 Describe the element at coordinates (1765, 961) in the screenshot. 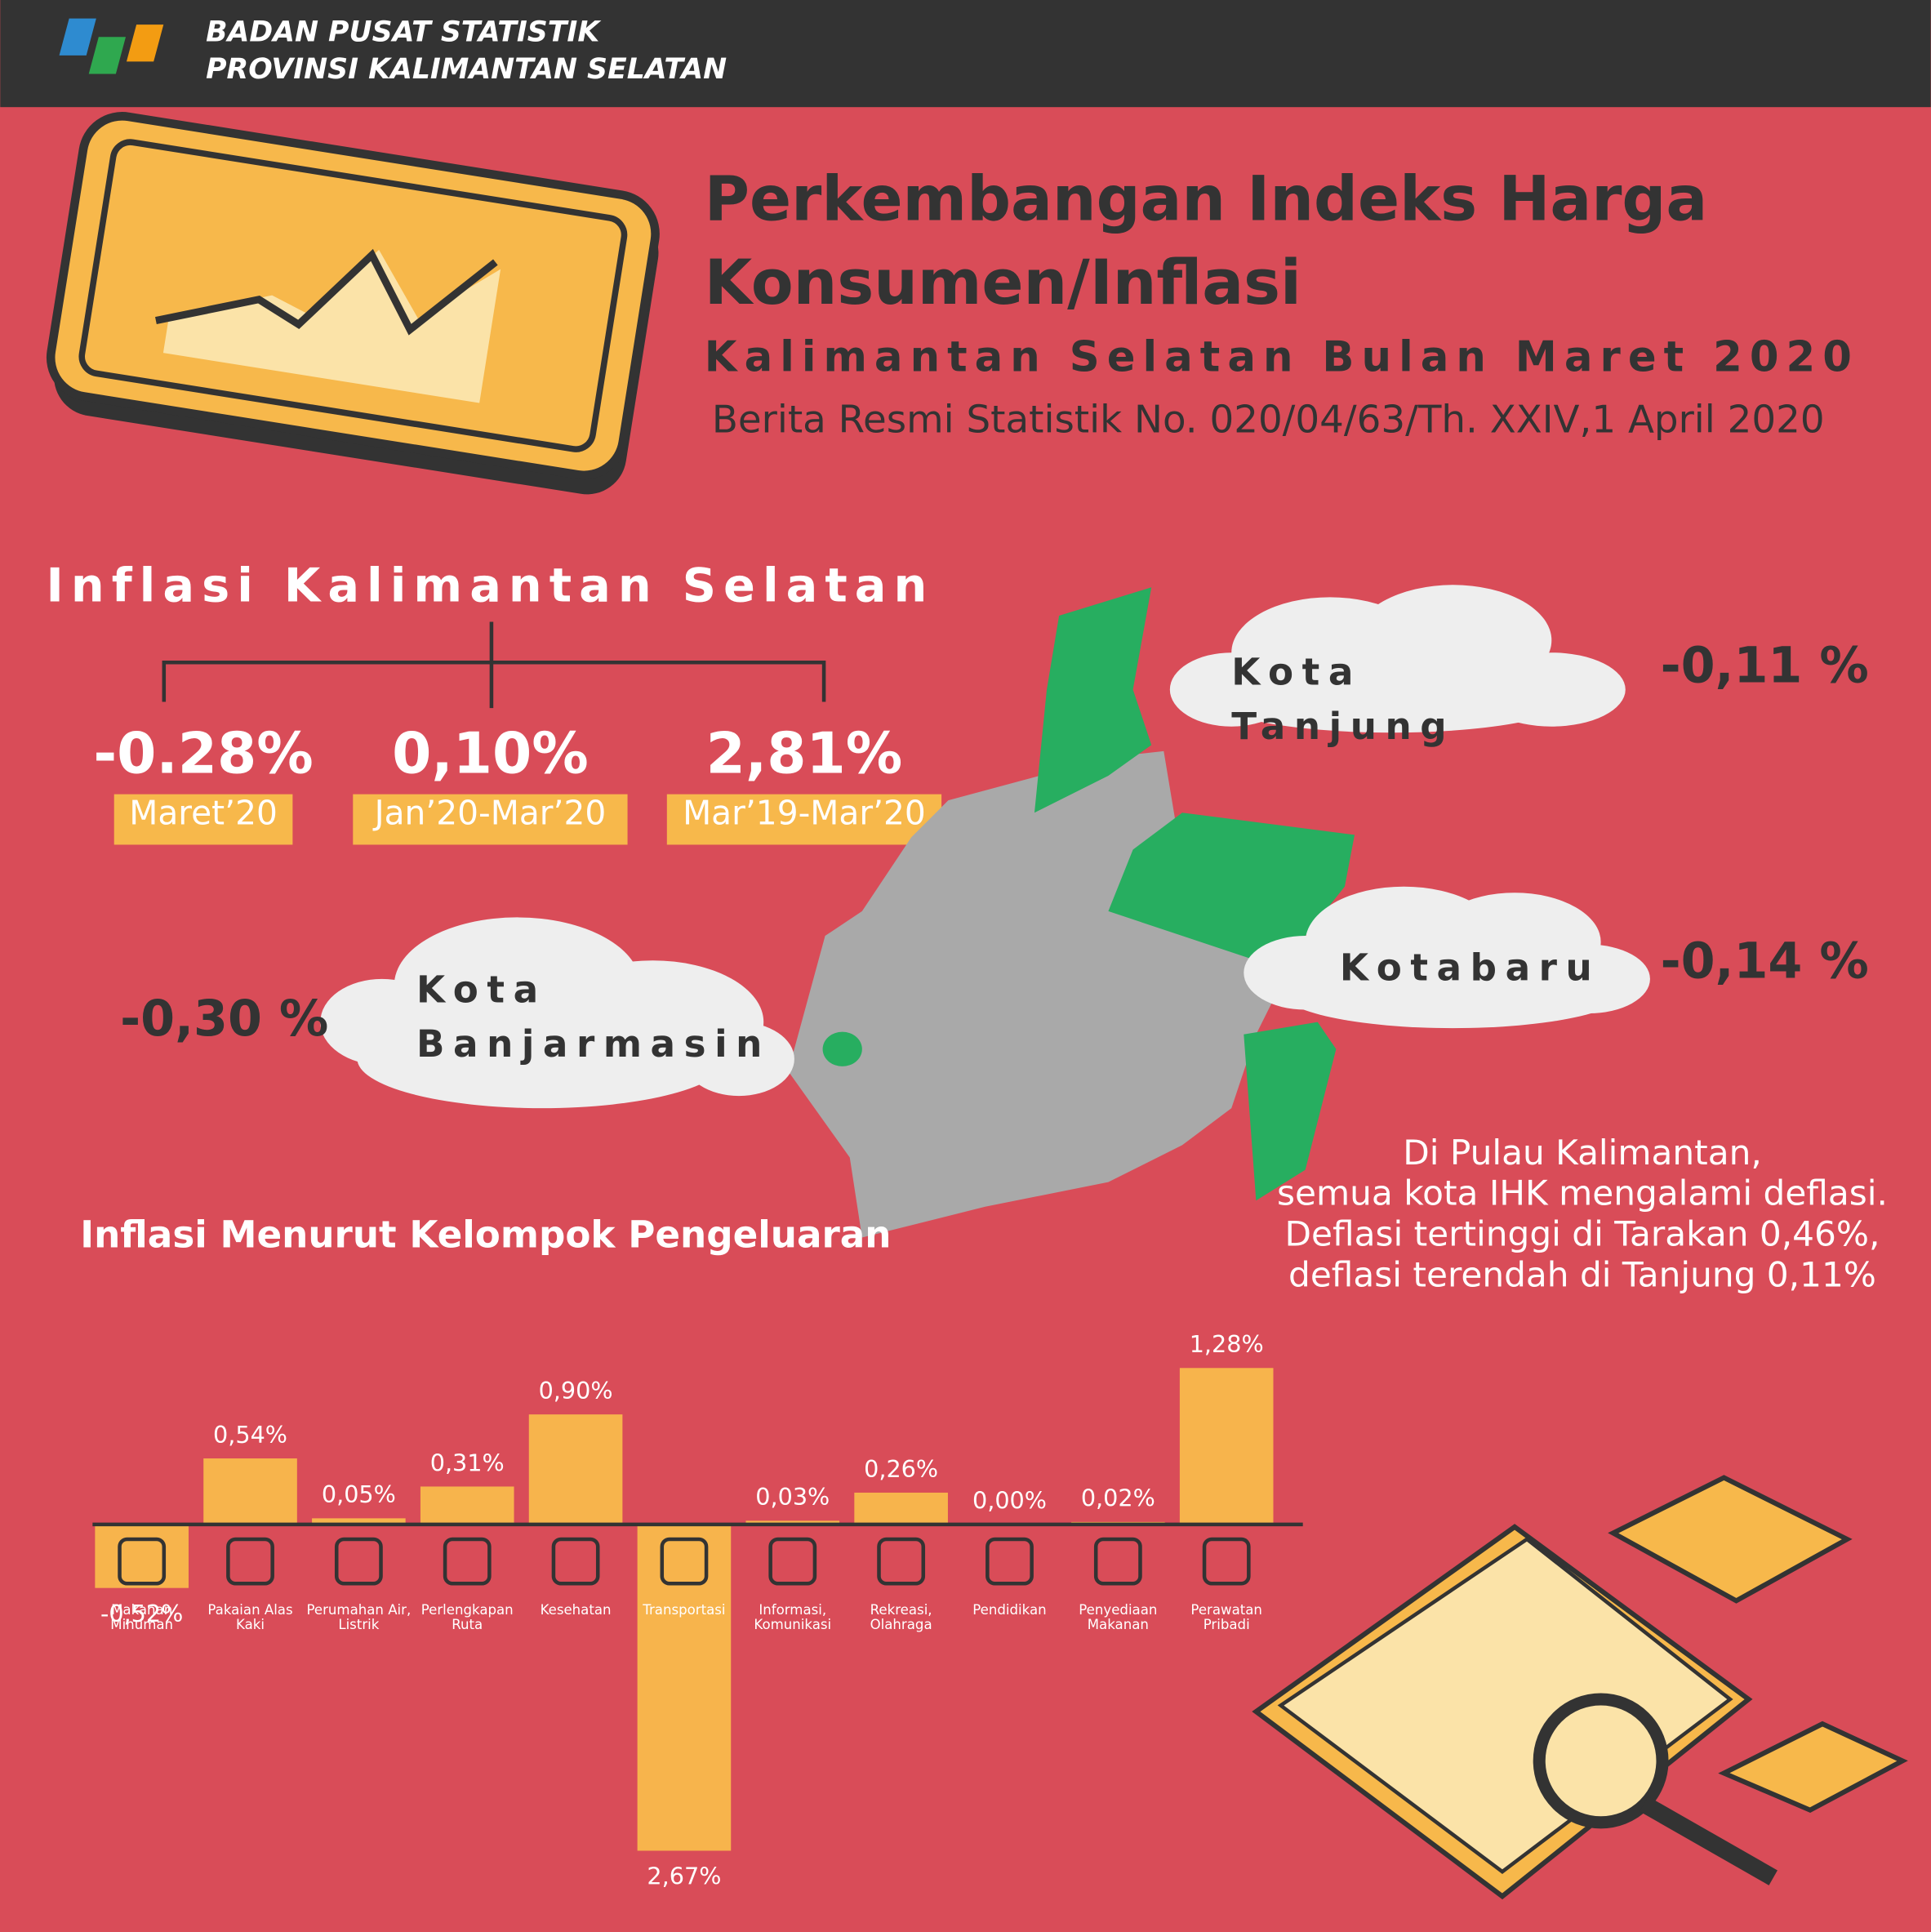

I see `city-value: -0,14 %` at that location.